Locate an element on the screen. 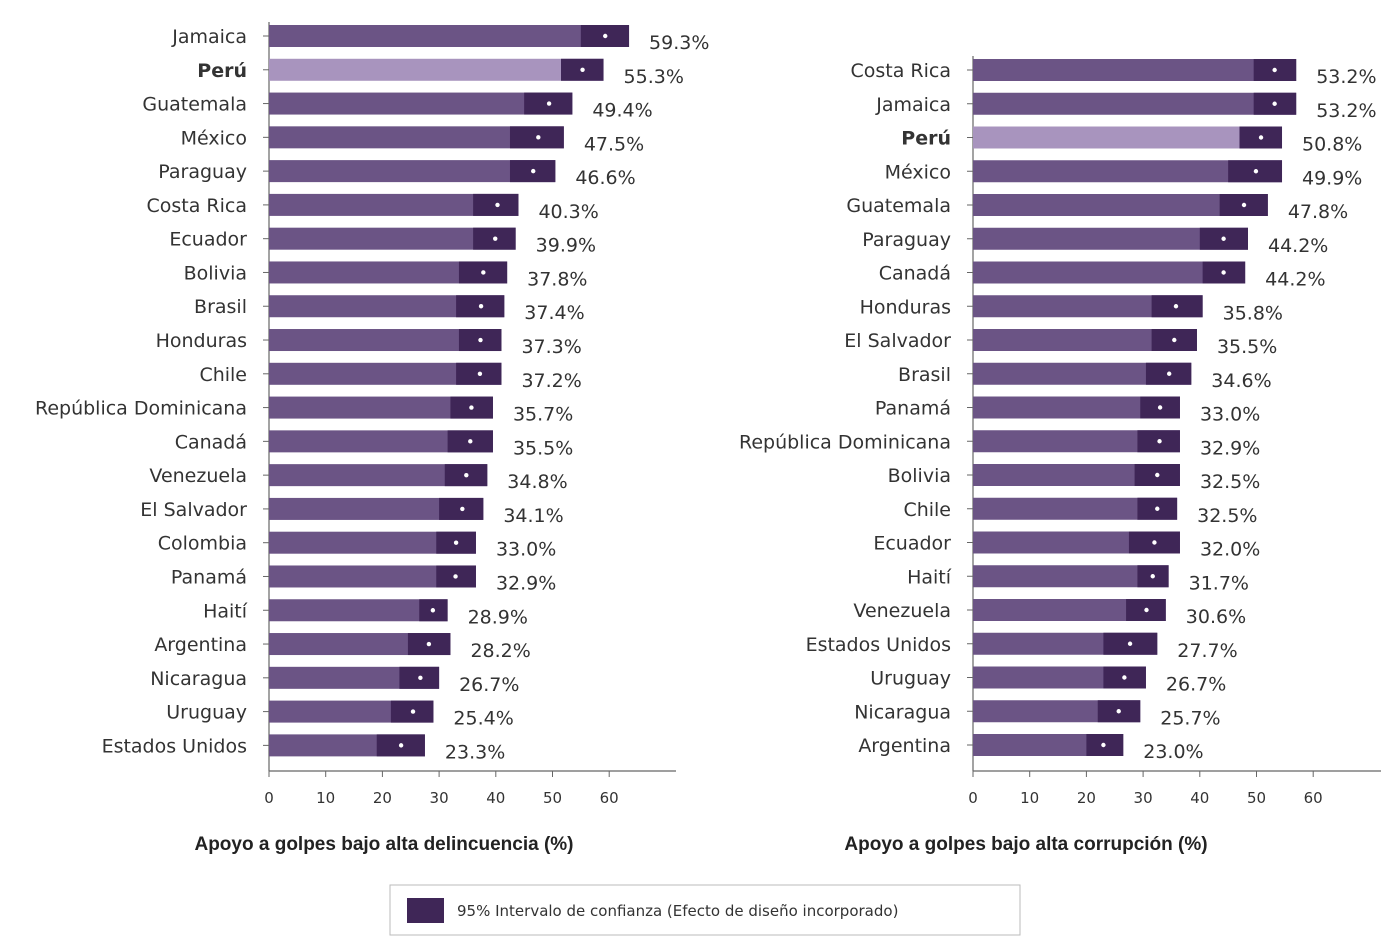  category-label: Paraguay is located at coordinates (202, 172).